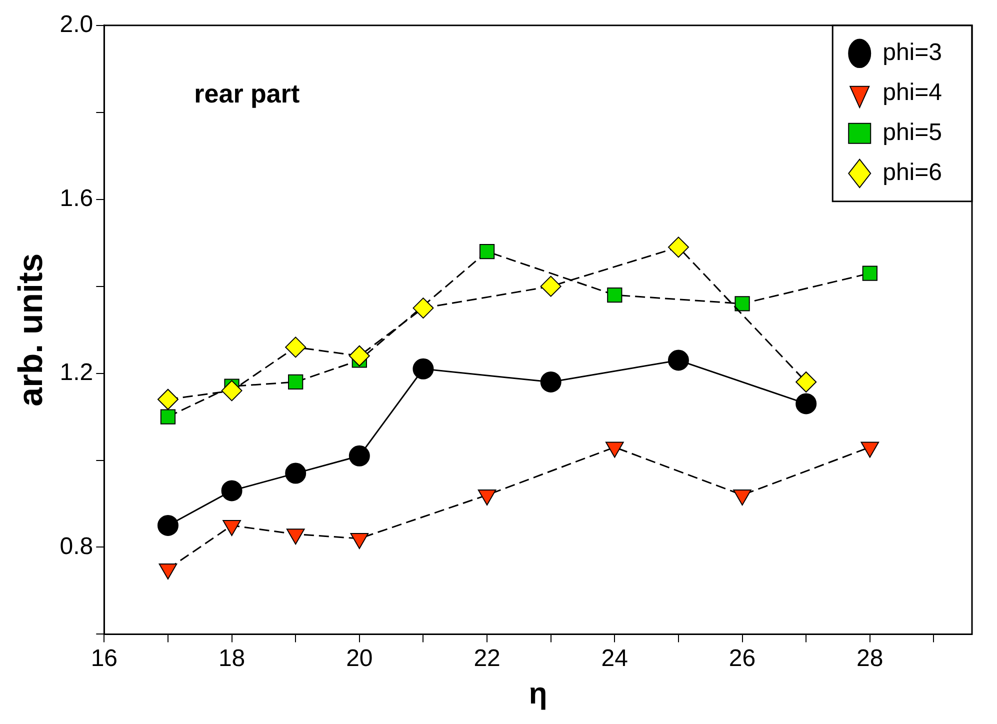  What do you see at coordinates (247, 93) in the screenshot?
I see `annotation: rear part` at bounding box center [247, 93].